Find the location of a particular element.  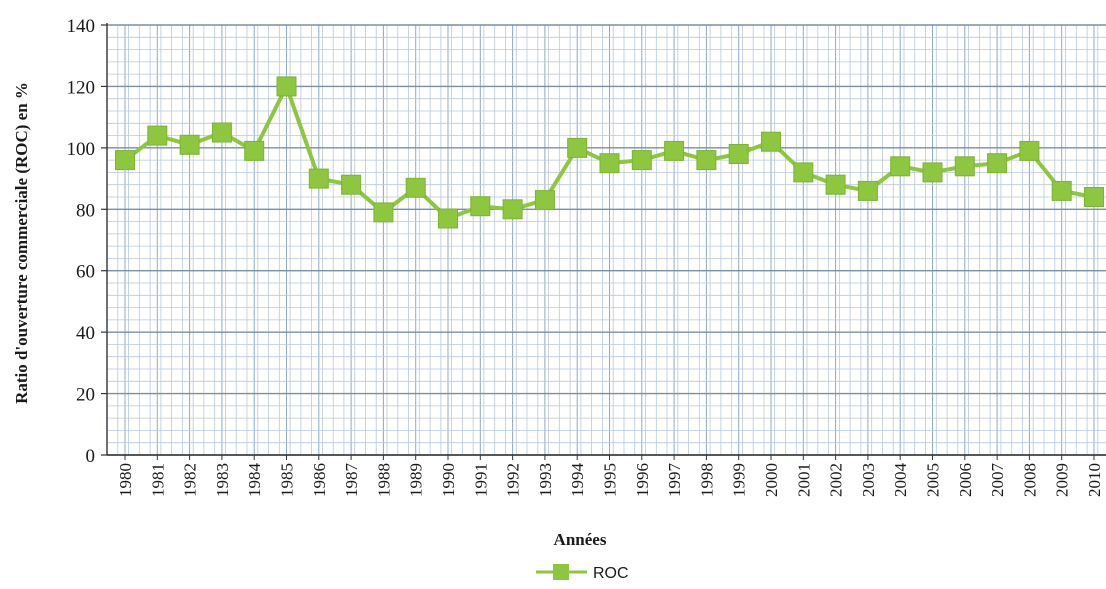

x-tick-label: 1993 is located at coordinates (545, 480).